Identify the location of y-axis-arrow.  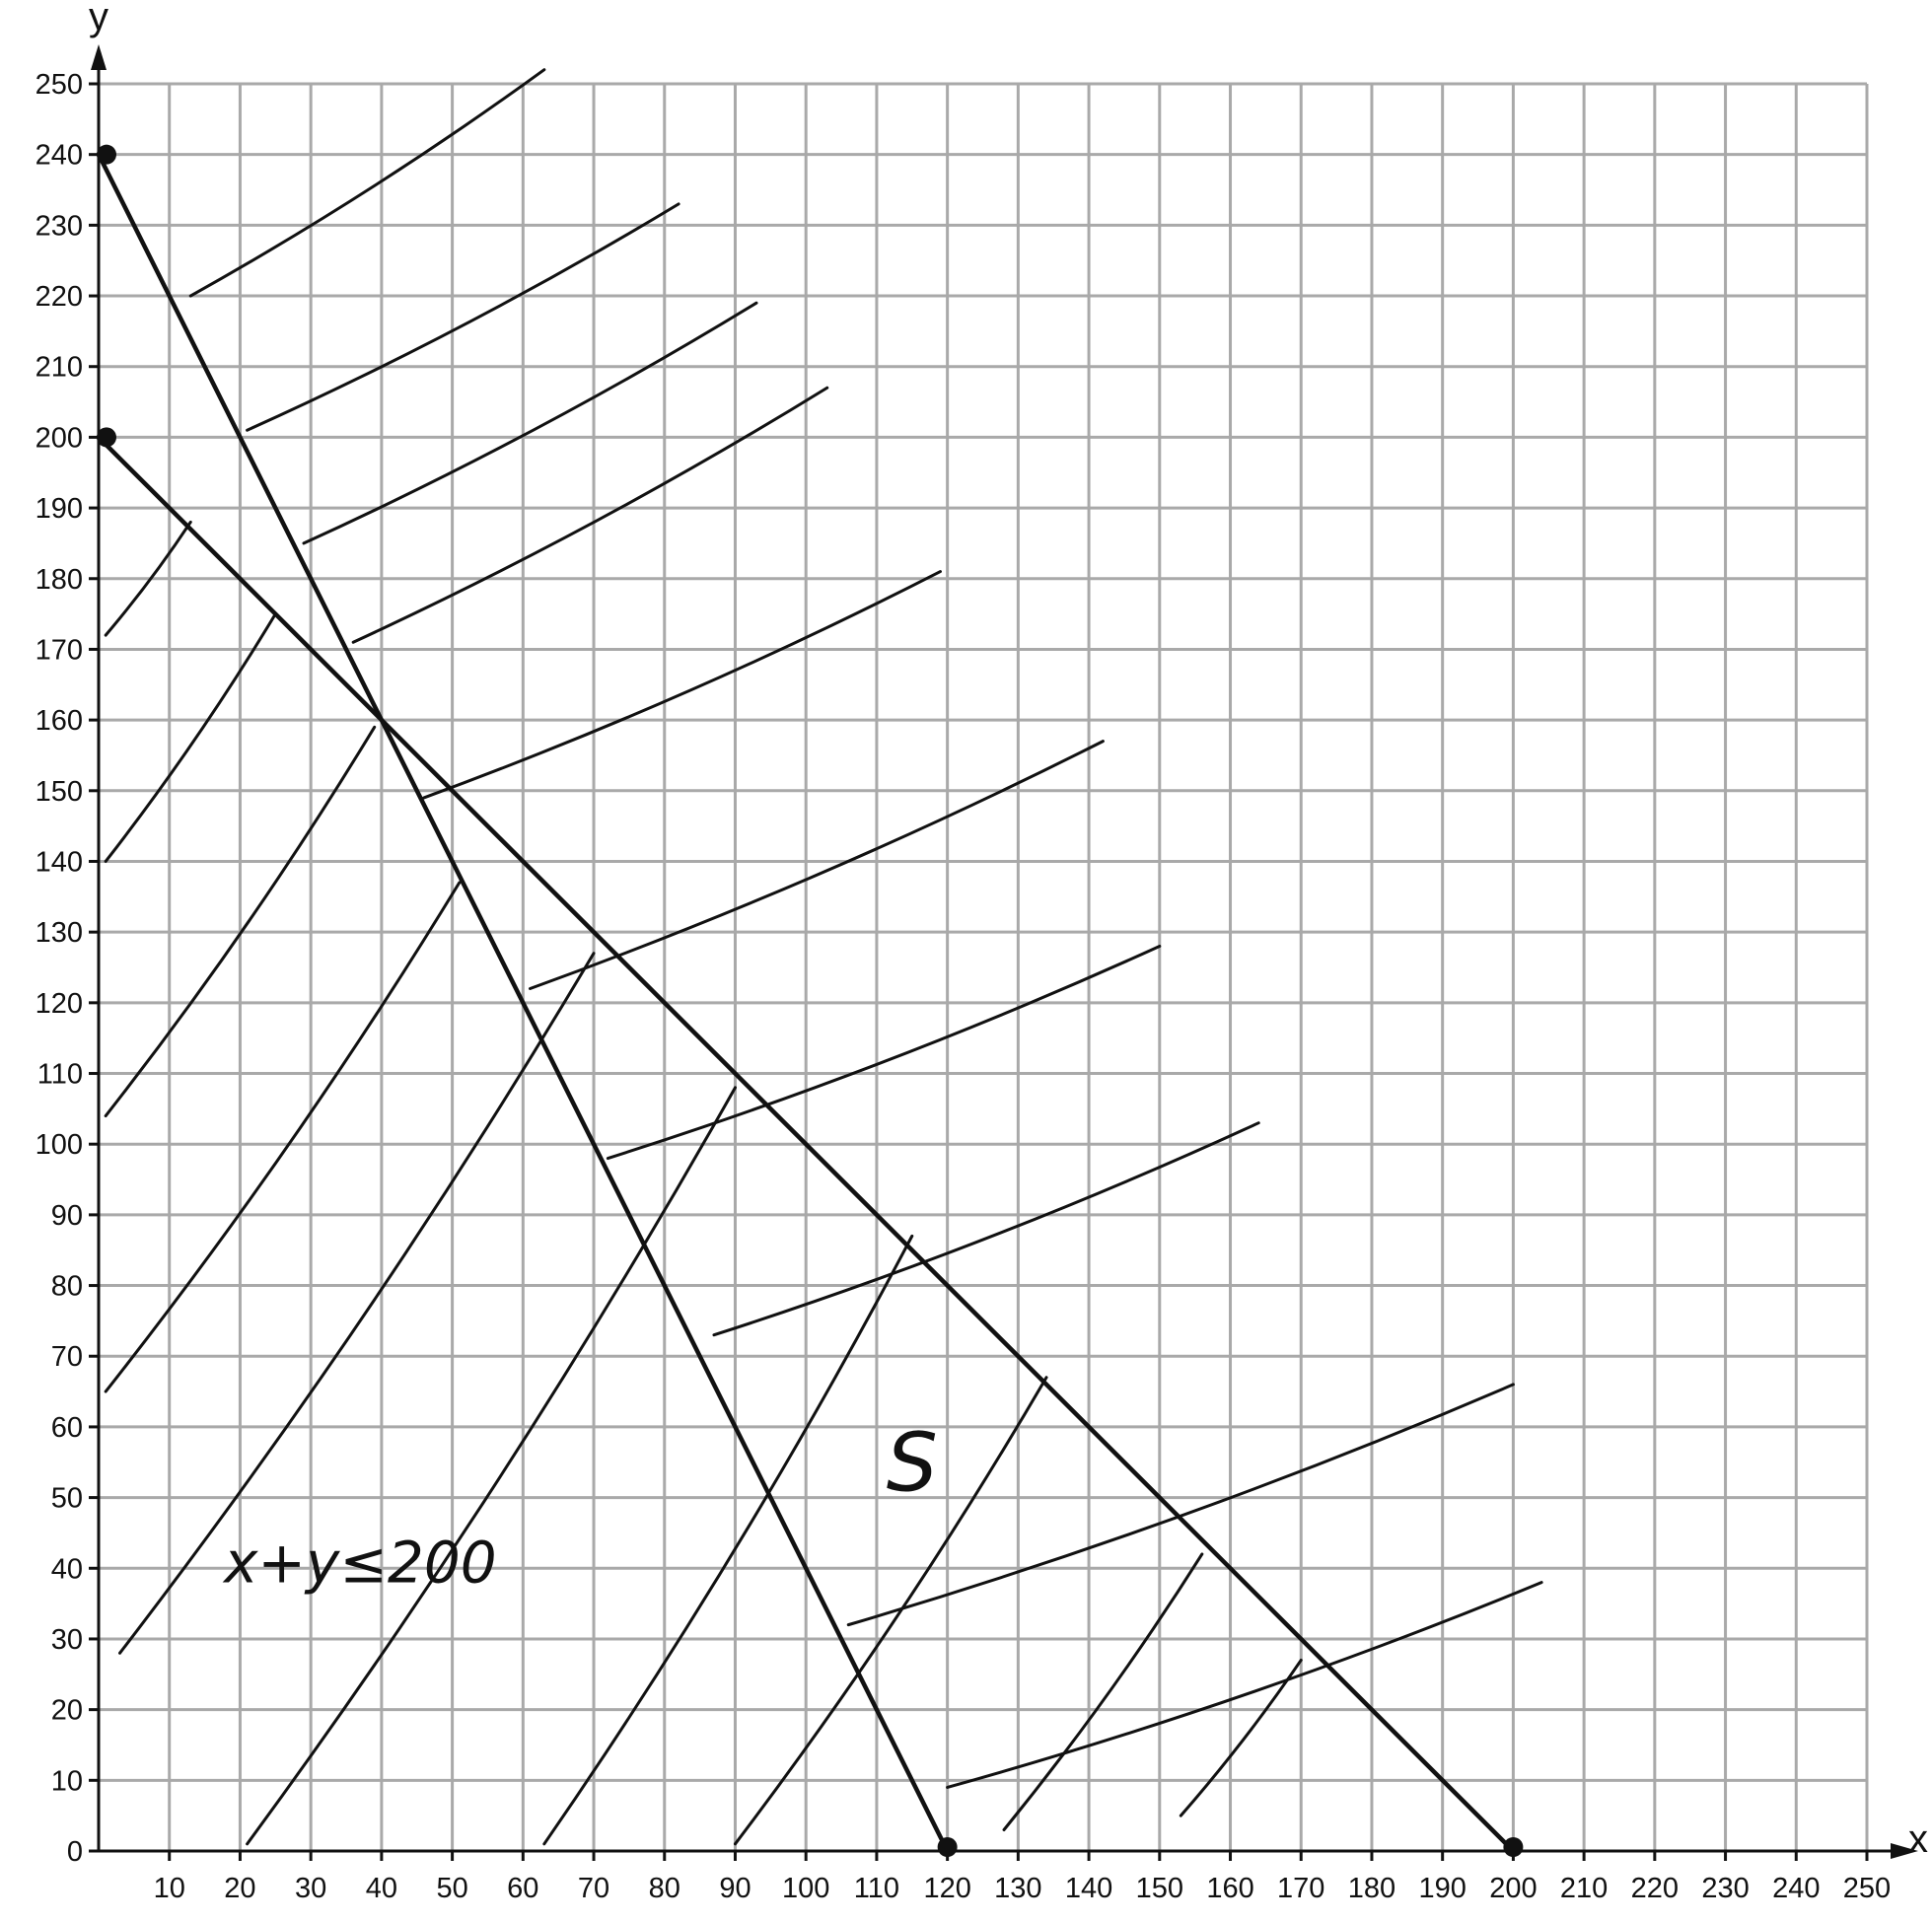
(99, 57).